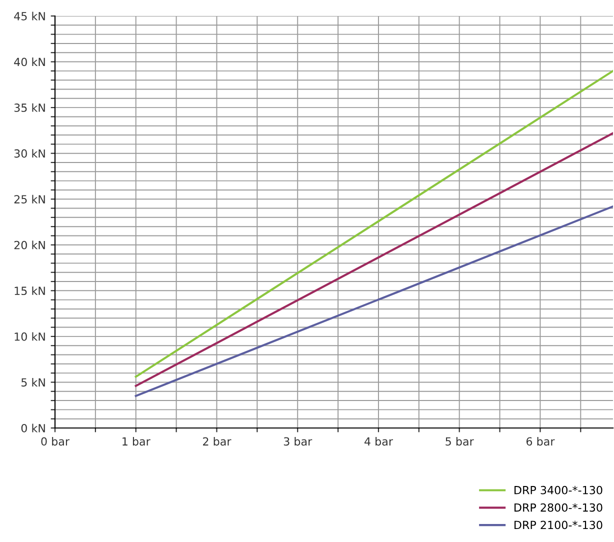 This screenshot has width=614, height=542. Describe the element at coordinates (558, 507) in the screenshot. I see `legend-label: DRP 2800-*-130` at that location.